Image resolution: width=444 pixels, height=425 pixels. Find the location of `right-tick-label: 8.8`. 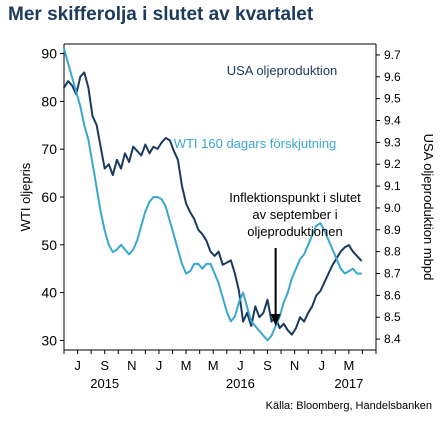

right-tick-label: 8.8 is located at coordinates (392, 252).